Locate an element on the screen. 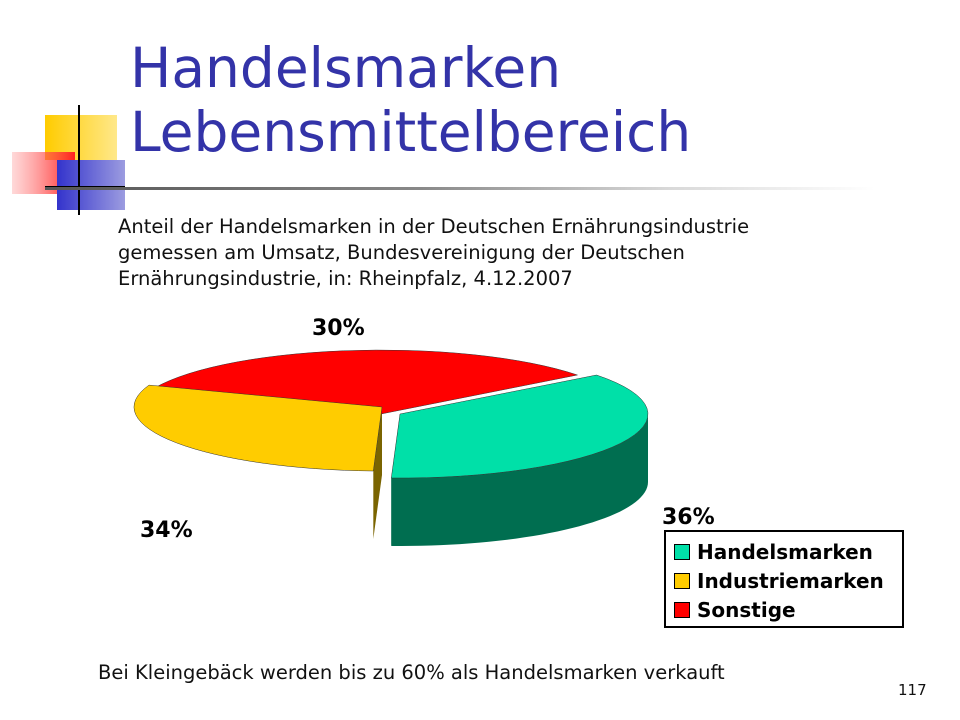 The image size is (960, 720). title-underline is located at coordinates (460, 188).